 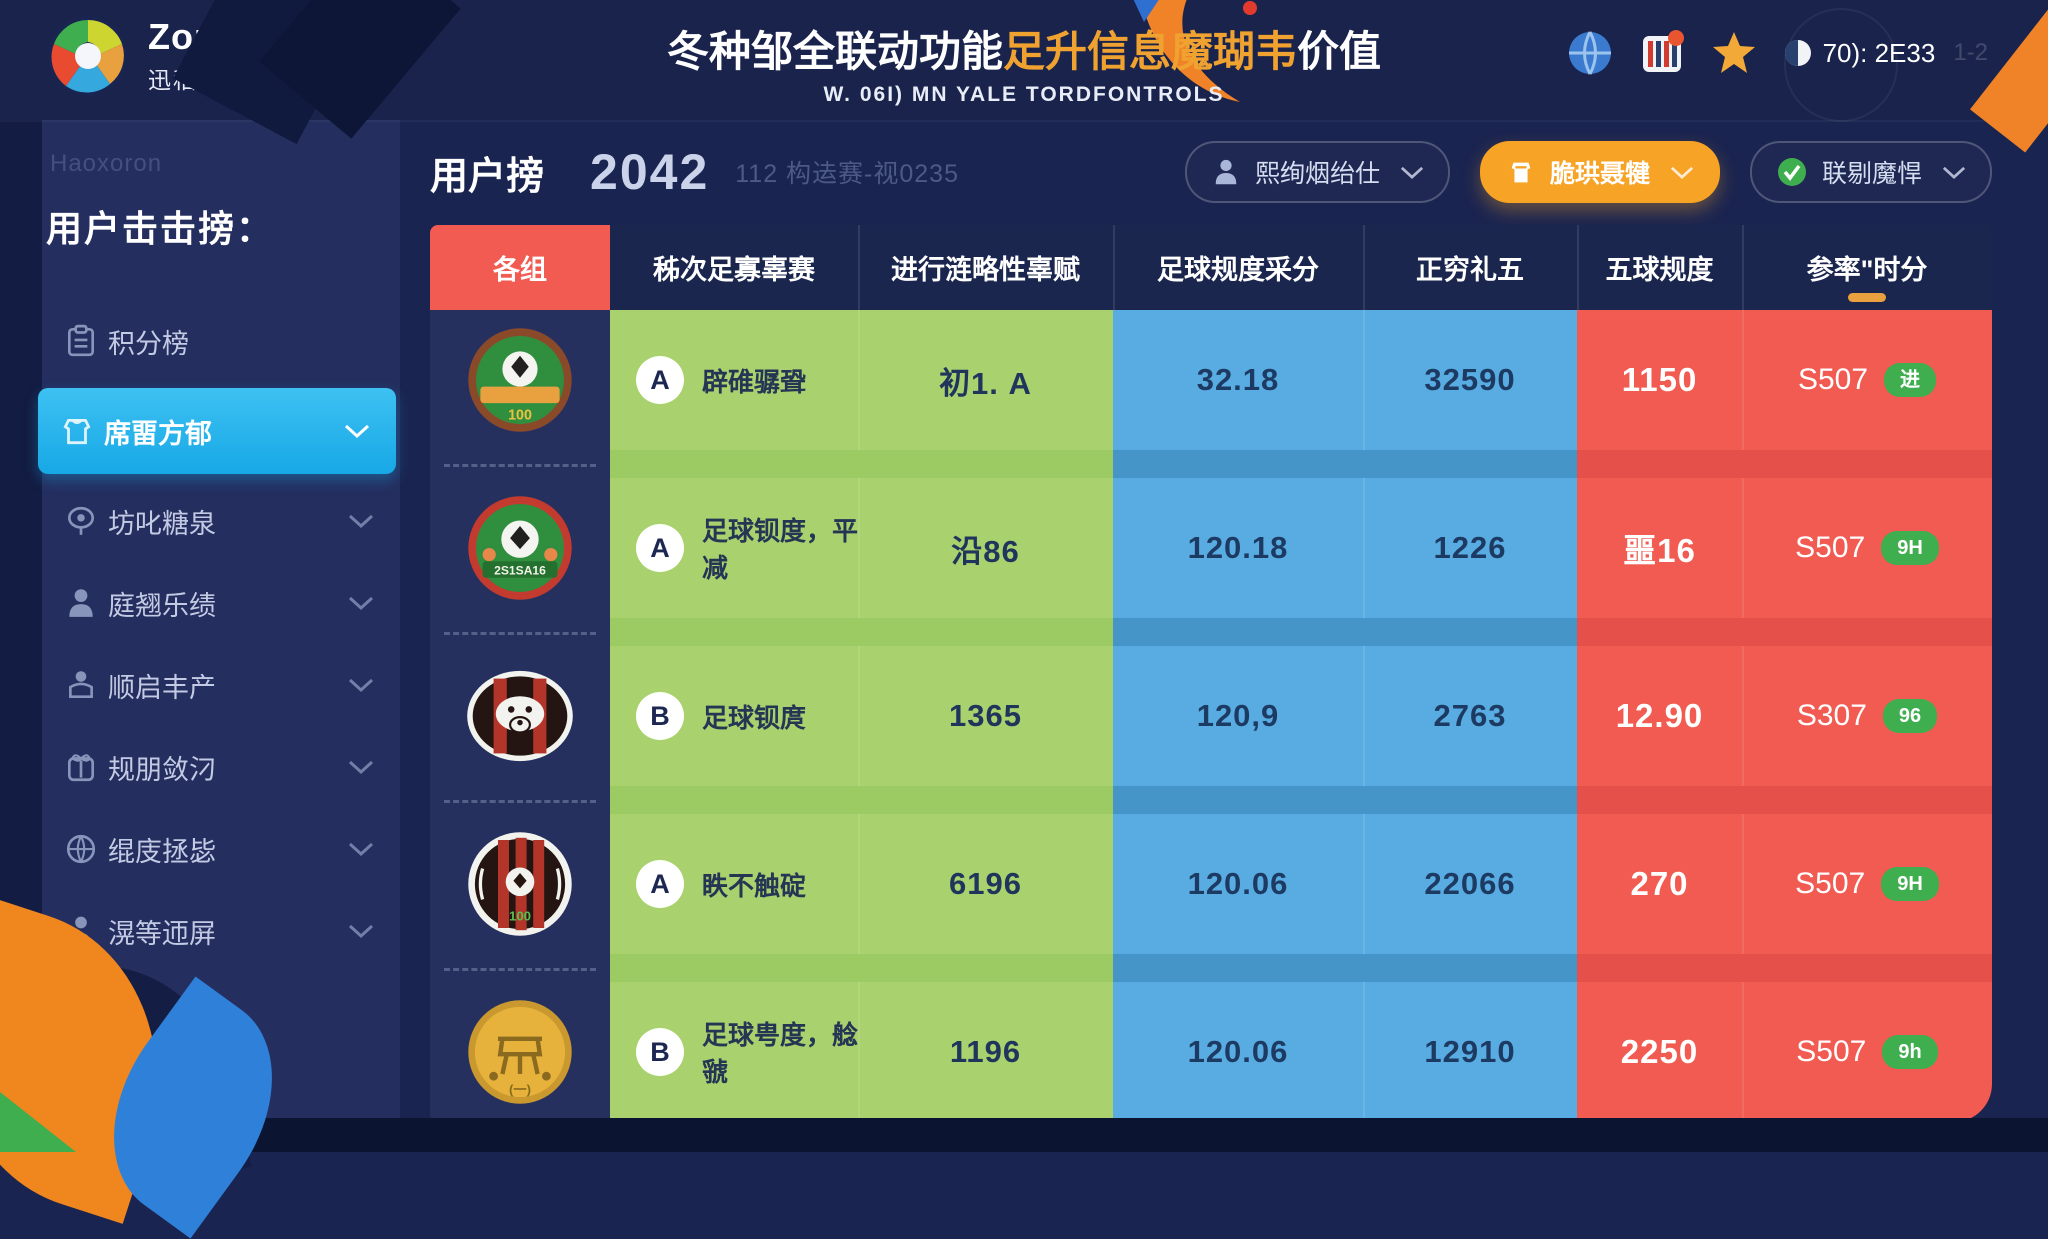 I want to click on banner-title-part3: 价值, so click(x=1339, y=51).